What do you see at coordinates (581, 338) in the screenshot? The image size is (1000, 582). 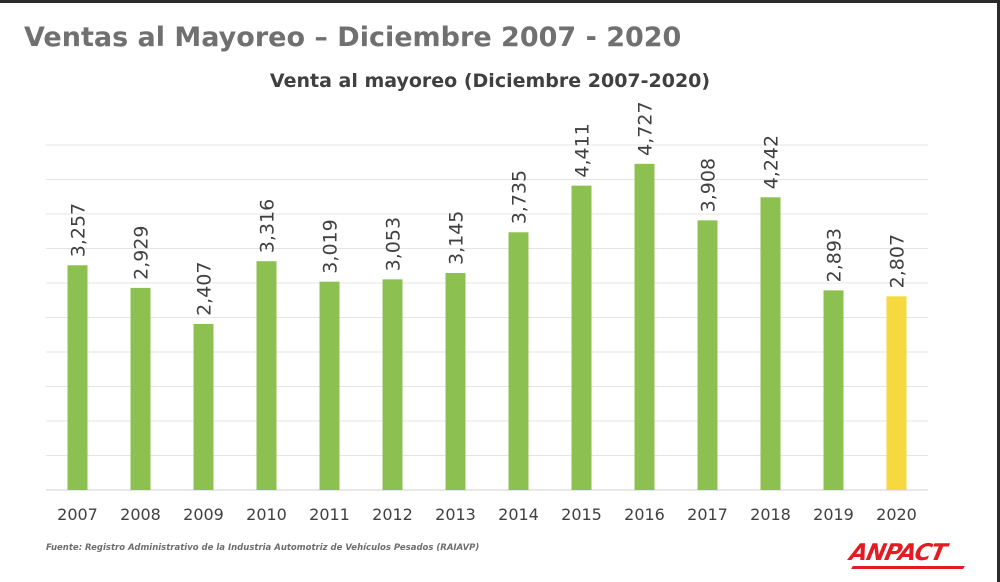 I see `bar-2015` at bounding box center [581, 338].